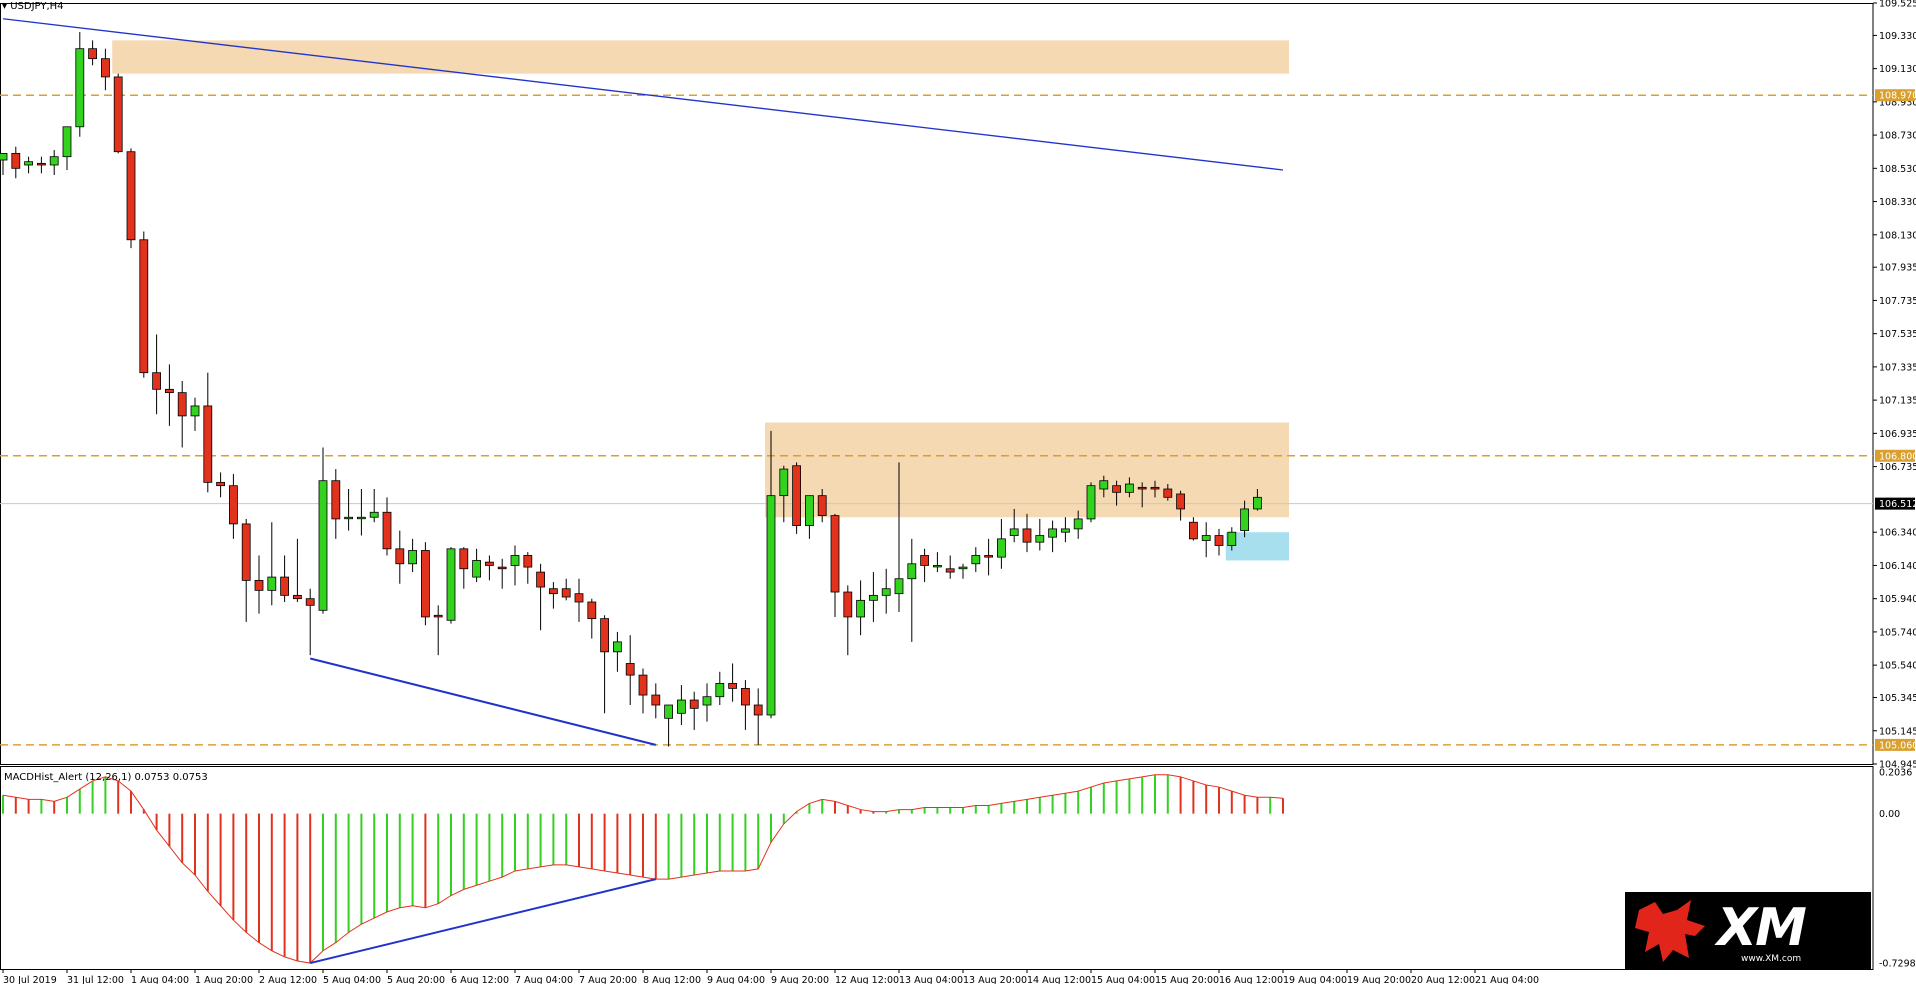  Describe the element at coordinates (1897, 268) in the screenshot. I see `price-tick-label: 107.935` at that location.